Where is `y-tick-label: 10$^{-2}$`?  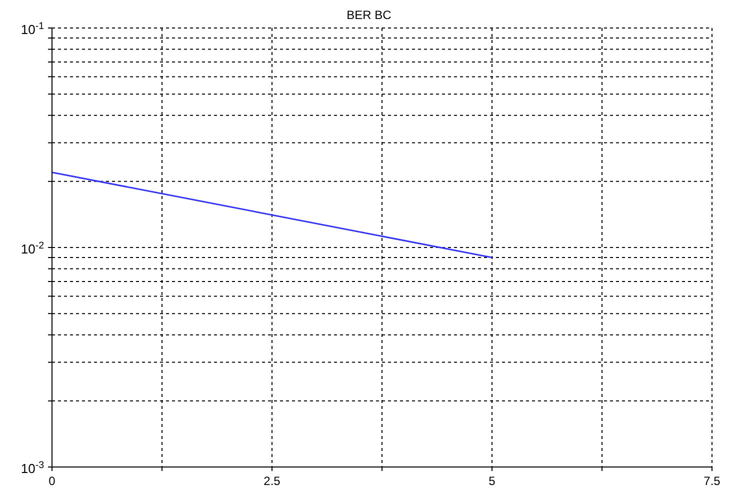
y-tick-label: 10$^{-2}$ is located at coordinates (32, 248).